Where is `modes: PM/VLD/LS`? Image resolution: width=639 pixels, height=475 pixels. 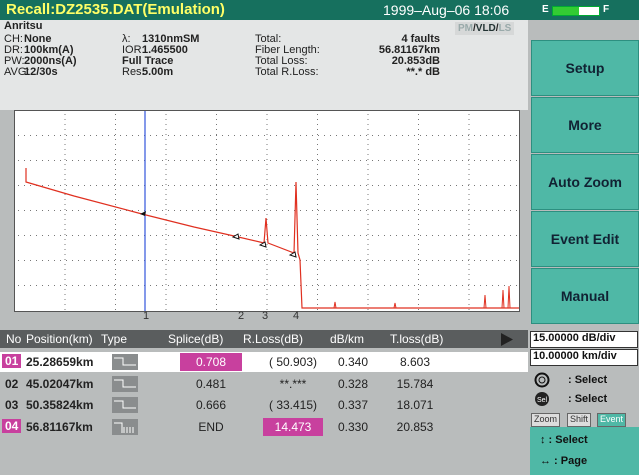
modes: PM/VLD/LS is located at coordinates (485, 28).